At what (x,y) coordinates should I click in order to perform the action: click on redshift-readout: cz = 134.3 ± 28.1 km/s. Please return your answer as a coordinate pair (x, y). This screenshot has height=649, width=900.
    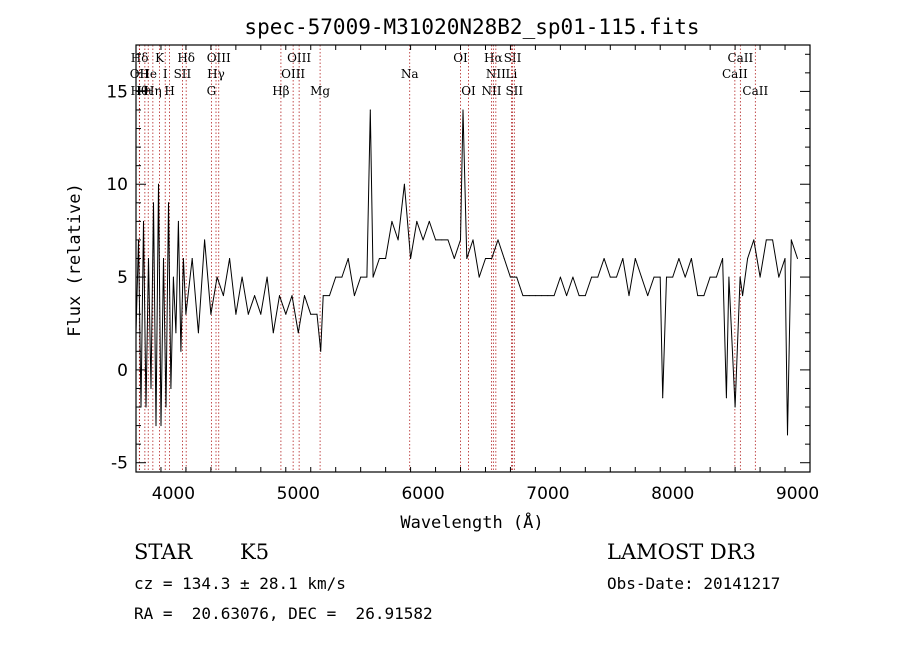
    Looking at the image, I should click on (240, 583).